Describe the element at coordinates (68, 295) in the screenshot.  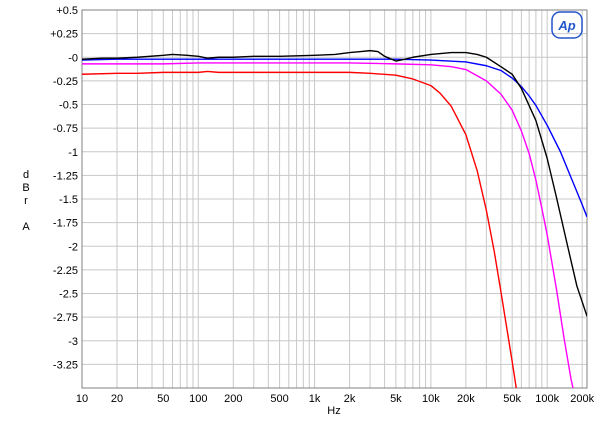
I see `y-tick-label: -2.5` at that location.